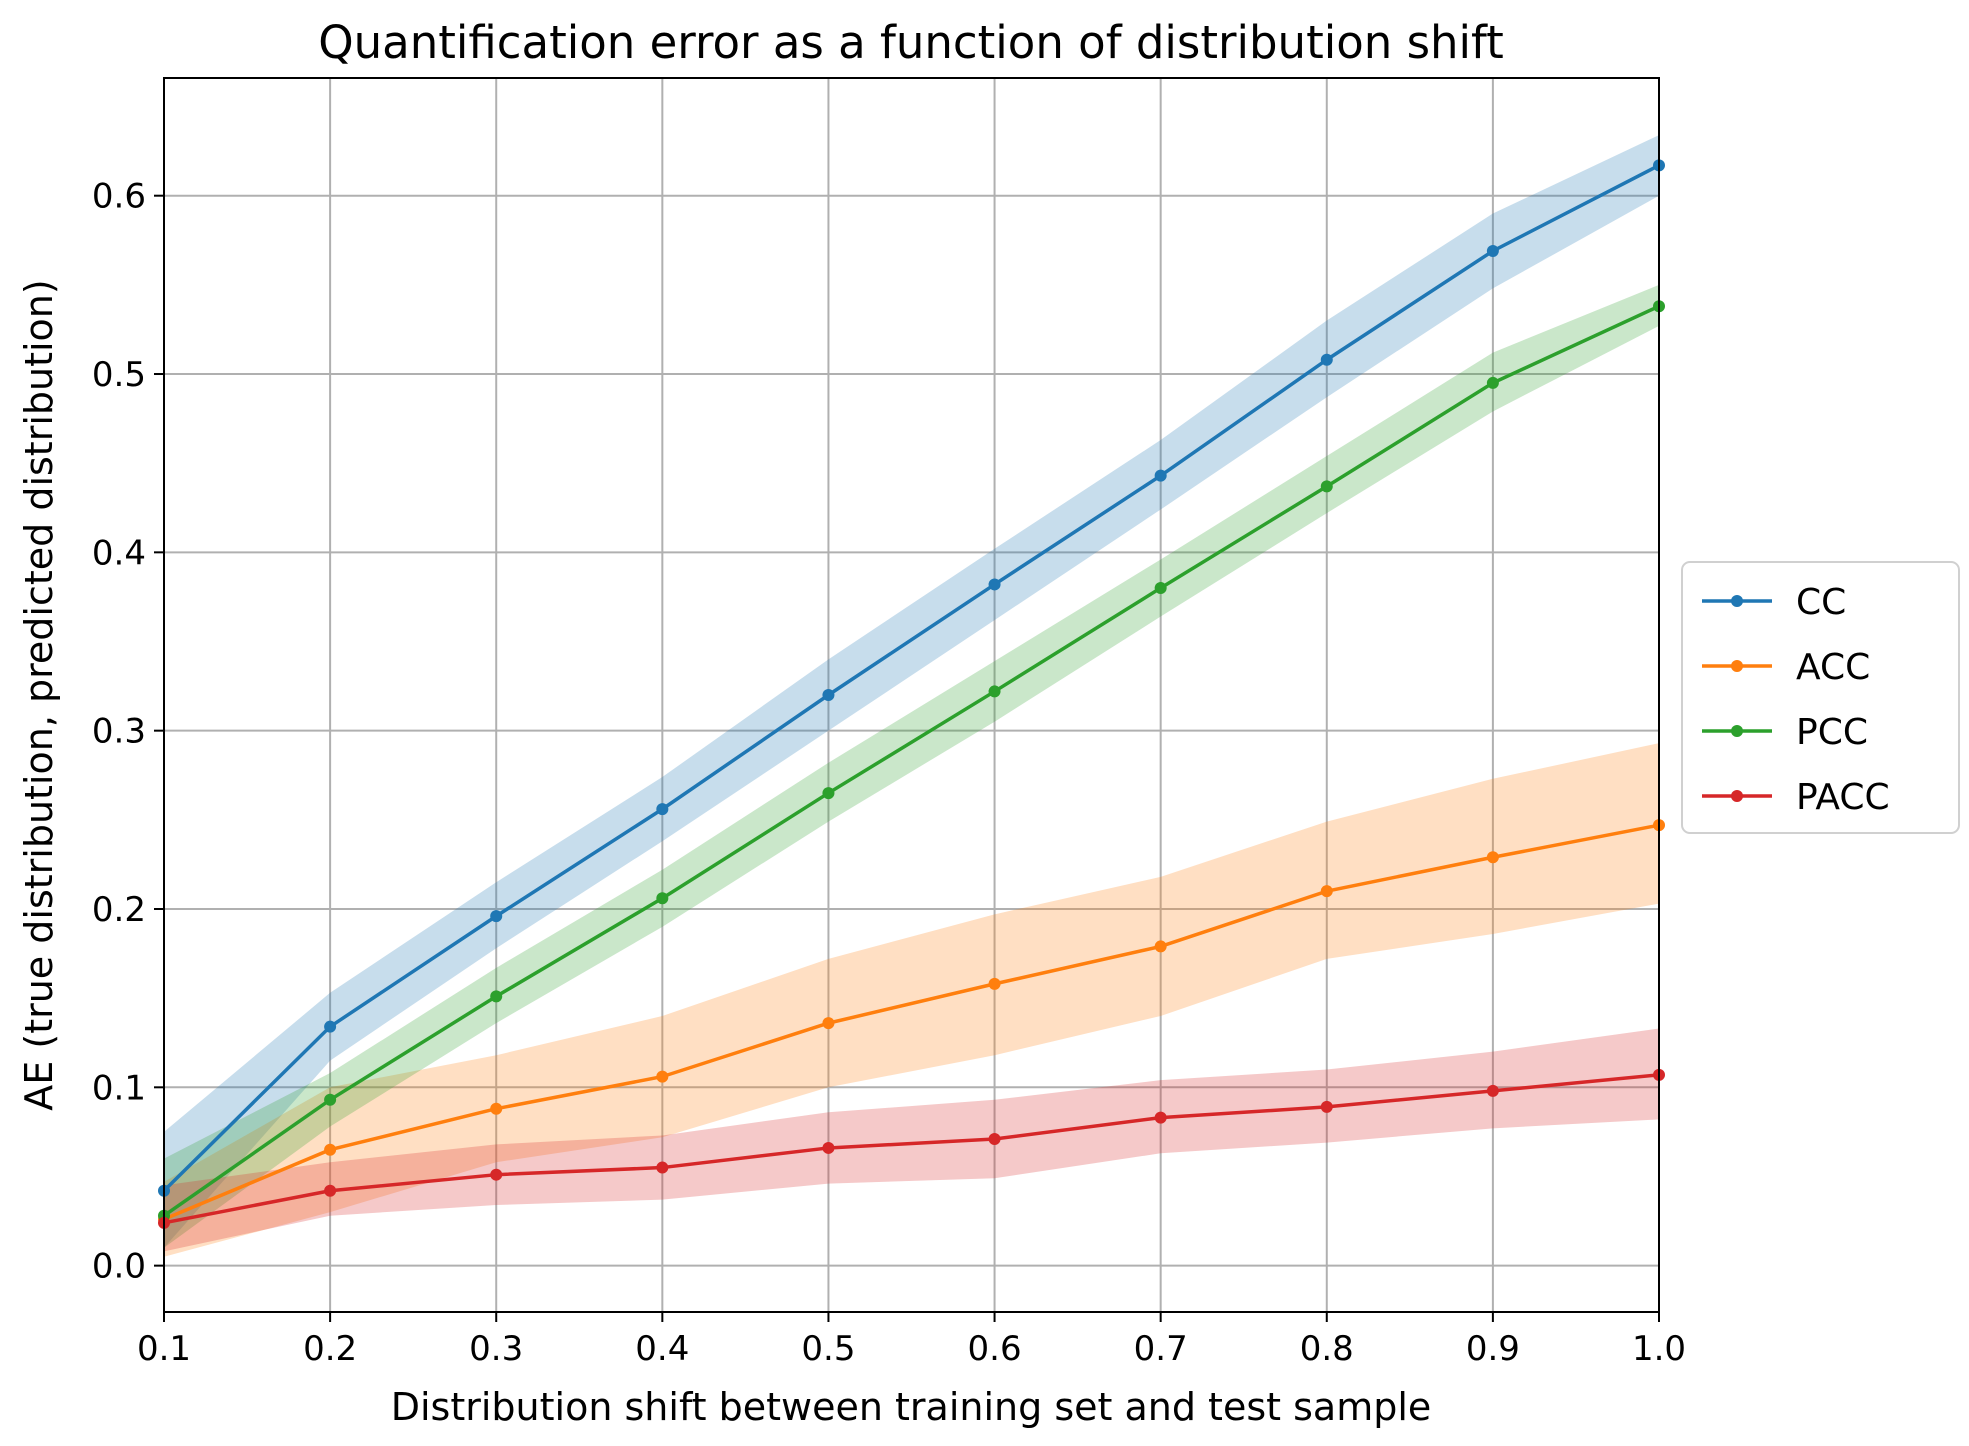 This screenshot has height=1446, width=1969. What do you see at coordinates (119, 375) in the screenshot?
I see `y-tick-label: 0.5` at bounding box center [119, 375].